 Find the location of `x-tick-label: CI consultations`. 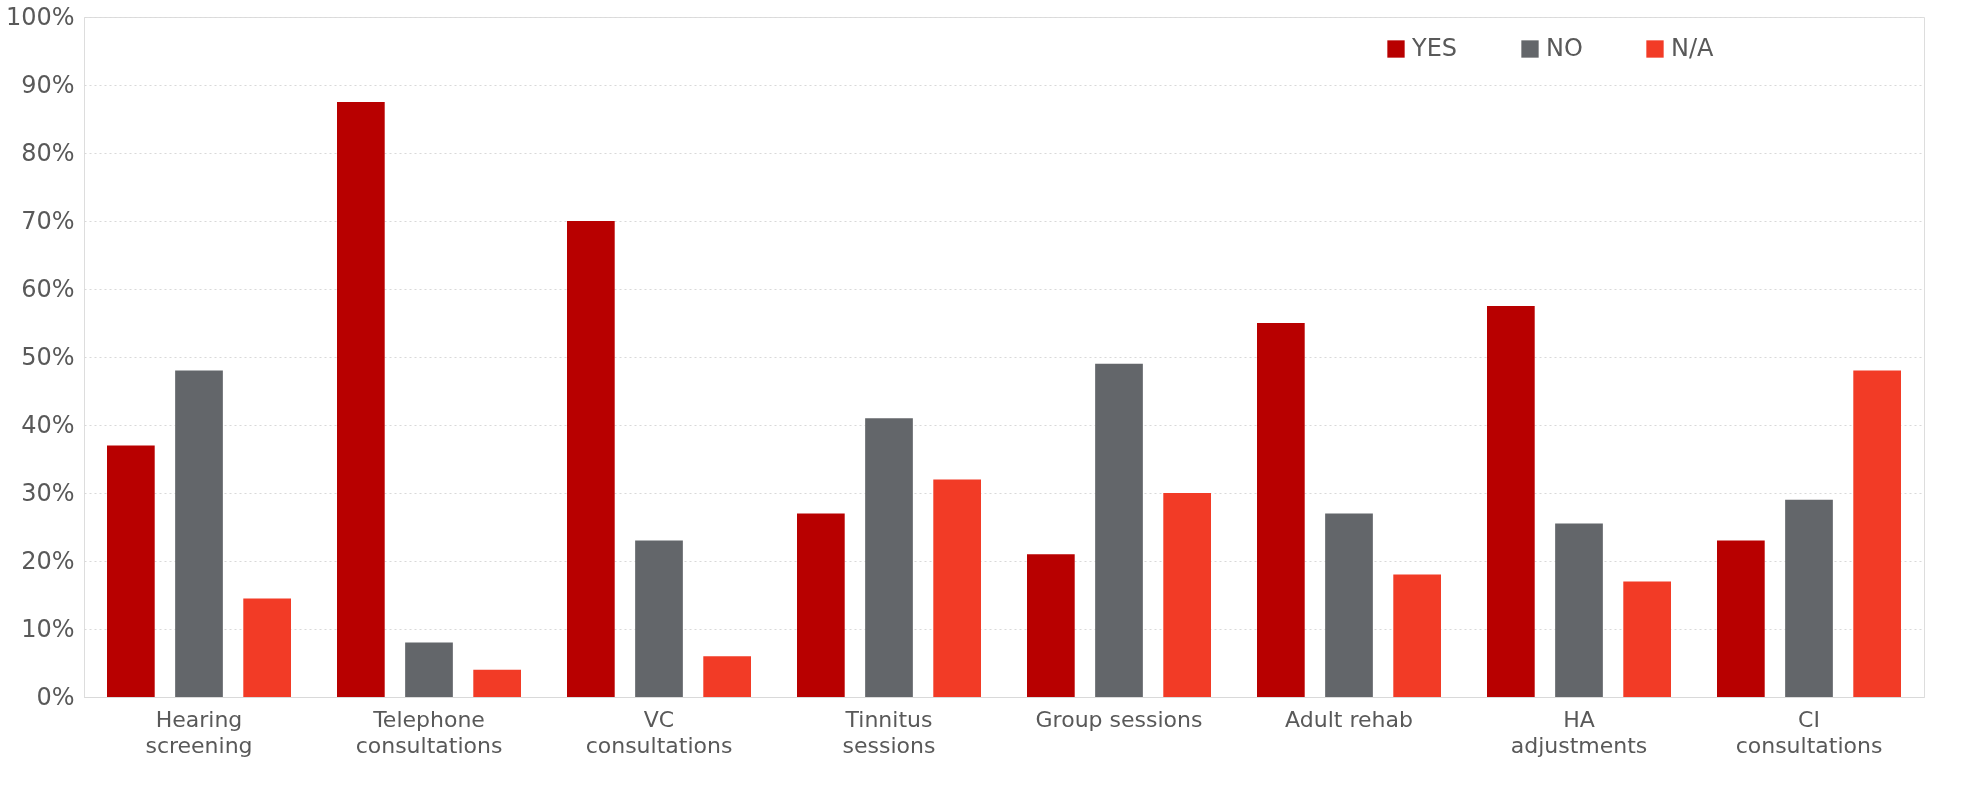

x-tick-label: CI consultations is located at coordinates (1809, 732).